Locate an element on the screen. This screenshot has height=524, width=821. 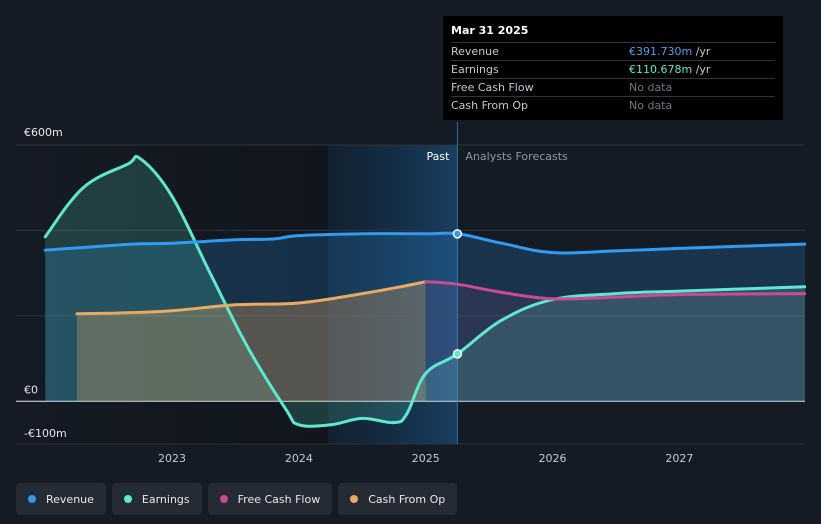
earnings-highlight-point is located at coordinates (457, 354).